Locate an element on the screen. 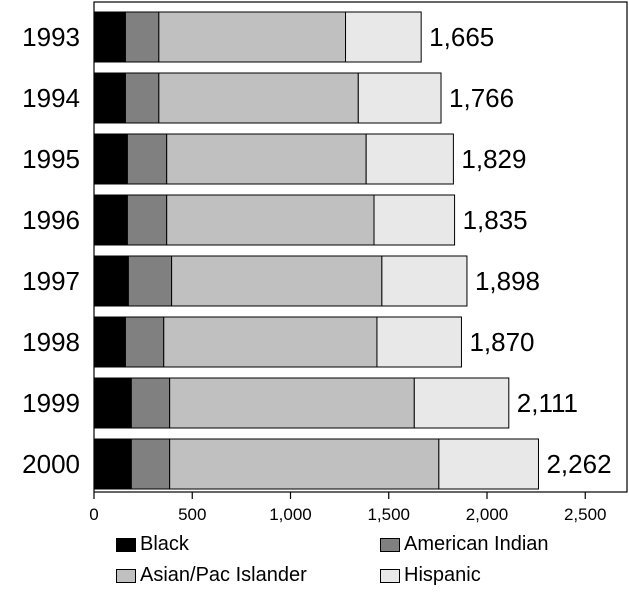  bar-1999-hispanic is located at coordinates (461, 403).